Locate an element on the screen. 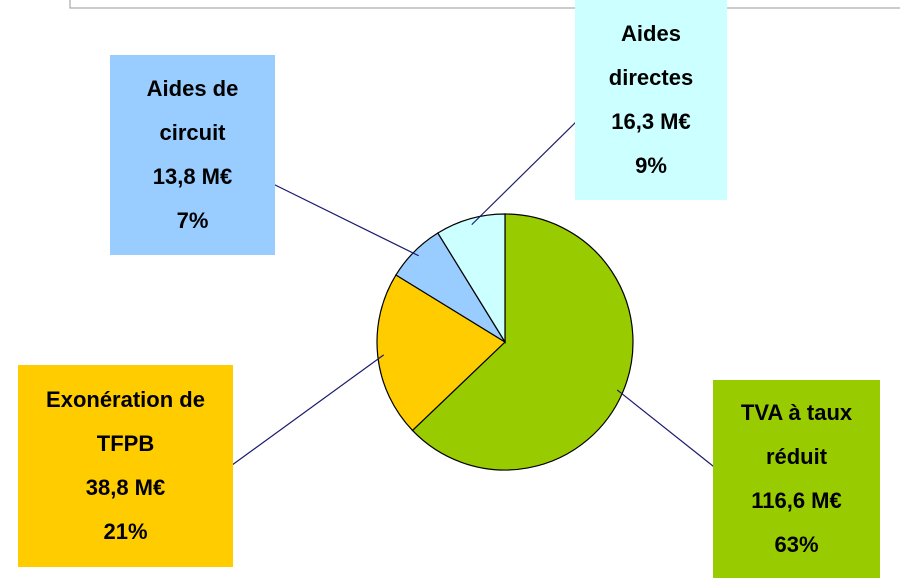 The image size is (900, 580). frame is located at coordinates (484, 4).